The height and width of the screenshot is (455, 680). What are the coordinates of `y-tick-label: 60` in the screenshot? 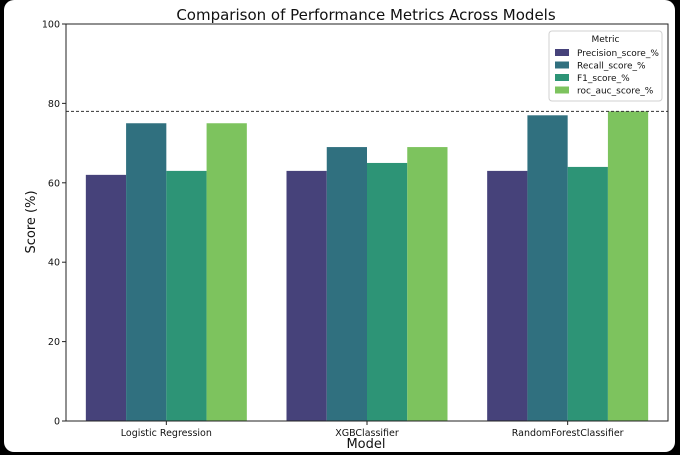 It's located at (54, 183).